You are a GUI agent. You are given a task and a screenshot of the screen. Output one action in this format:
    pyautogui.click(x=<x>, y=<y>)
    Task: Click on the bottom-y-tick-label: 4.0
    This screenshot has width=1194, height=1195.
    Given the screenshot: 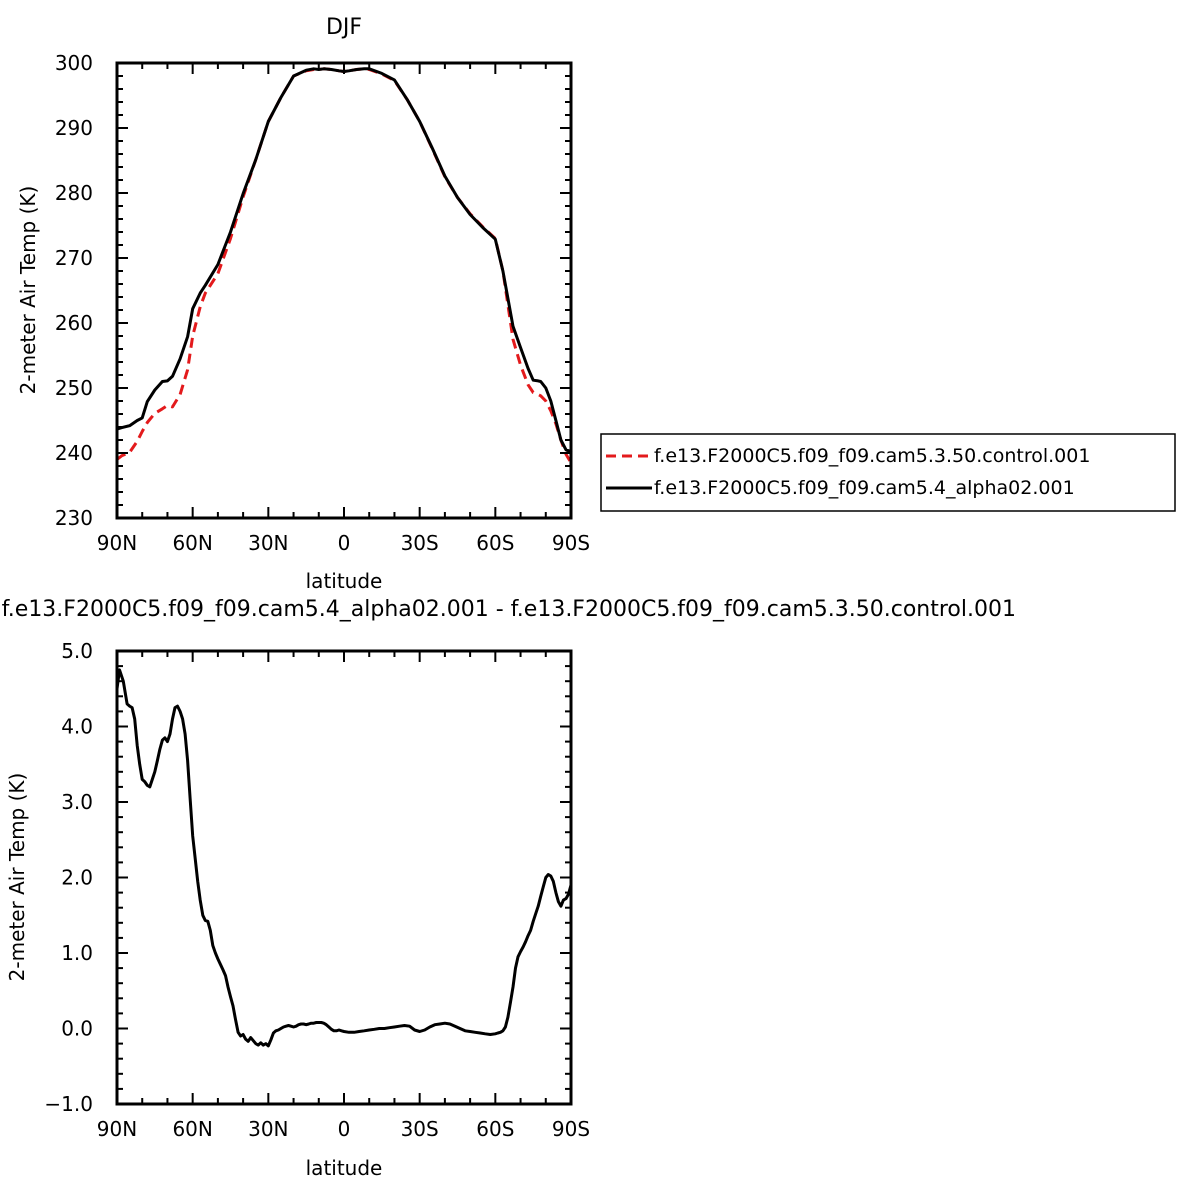 What is the action you would take?
    pyautogui.click(x=77, y=727)
    